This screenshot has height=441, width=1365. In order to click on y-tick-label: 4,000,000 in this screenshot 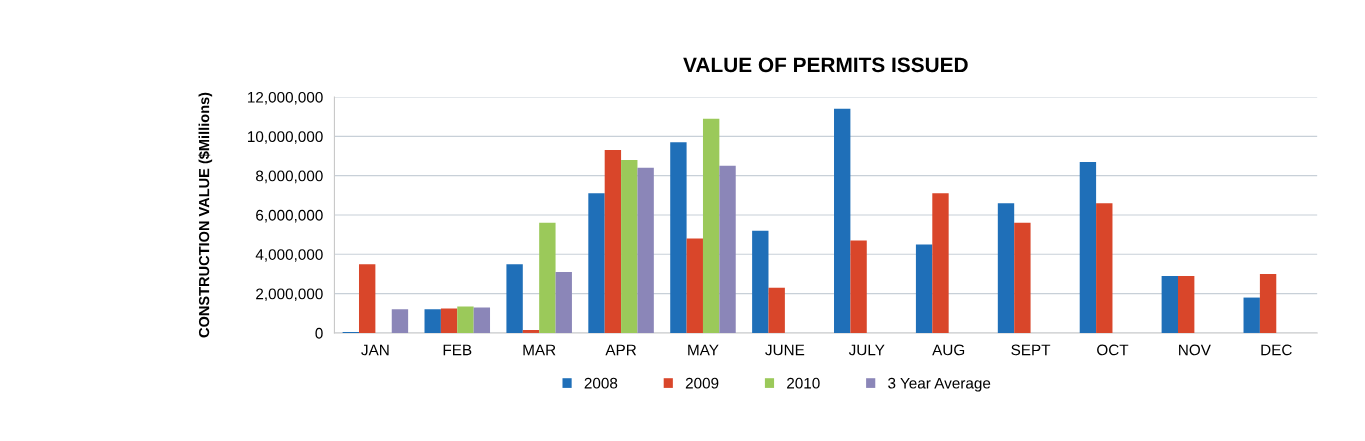, I will do `click(289, 255)`.